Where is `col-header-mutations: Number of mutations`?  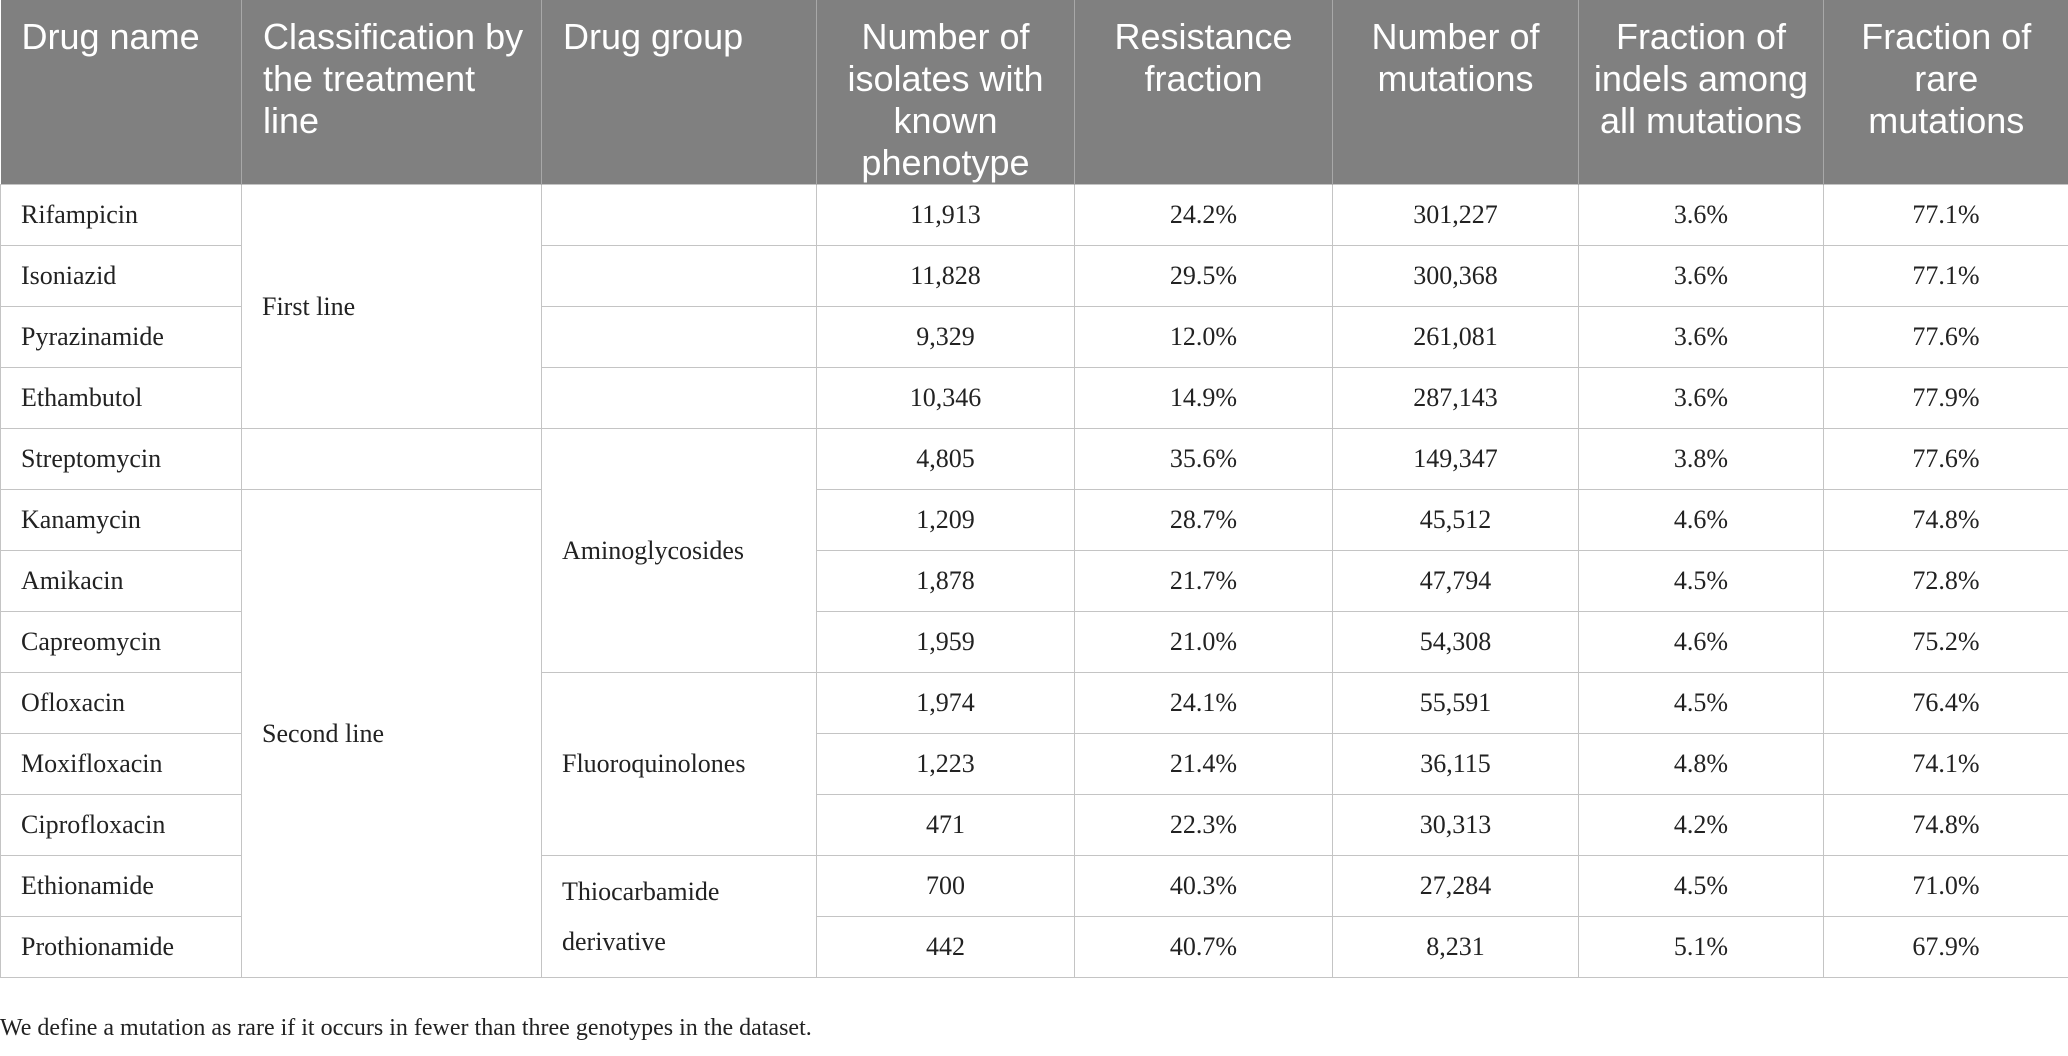
col-header-mutations: Number of mutations is located at coordinates (1455, 92).